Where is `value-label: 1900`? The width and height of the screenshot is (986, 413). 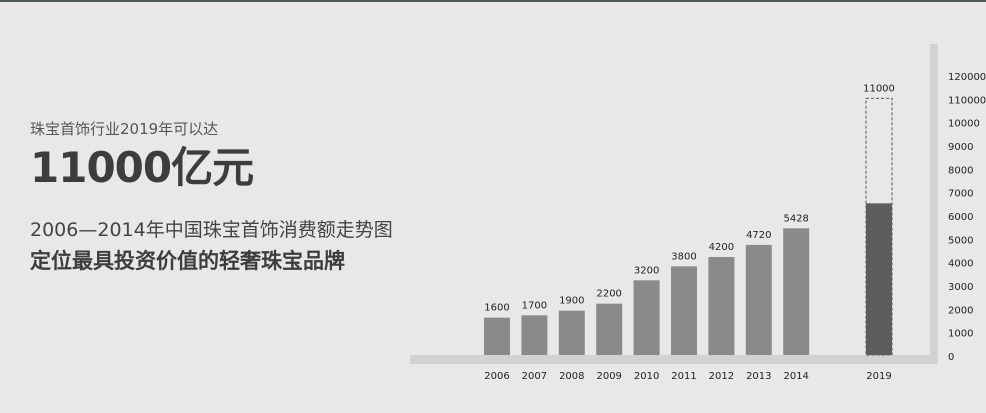 value-label: 1900 is located at coordinates (571, 301).